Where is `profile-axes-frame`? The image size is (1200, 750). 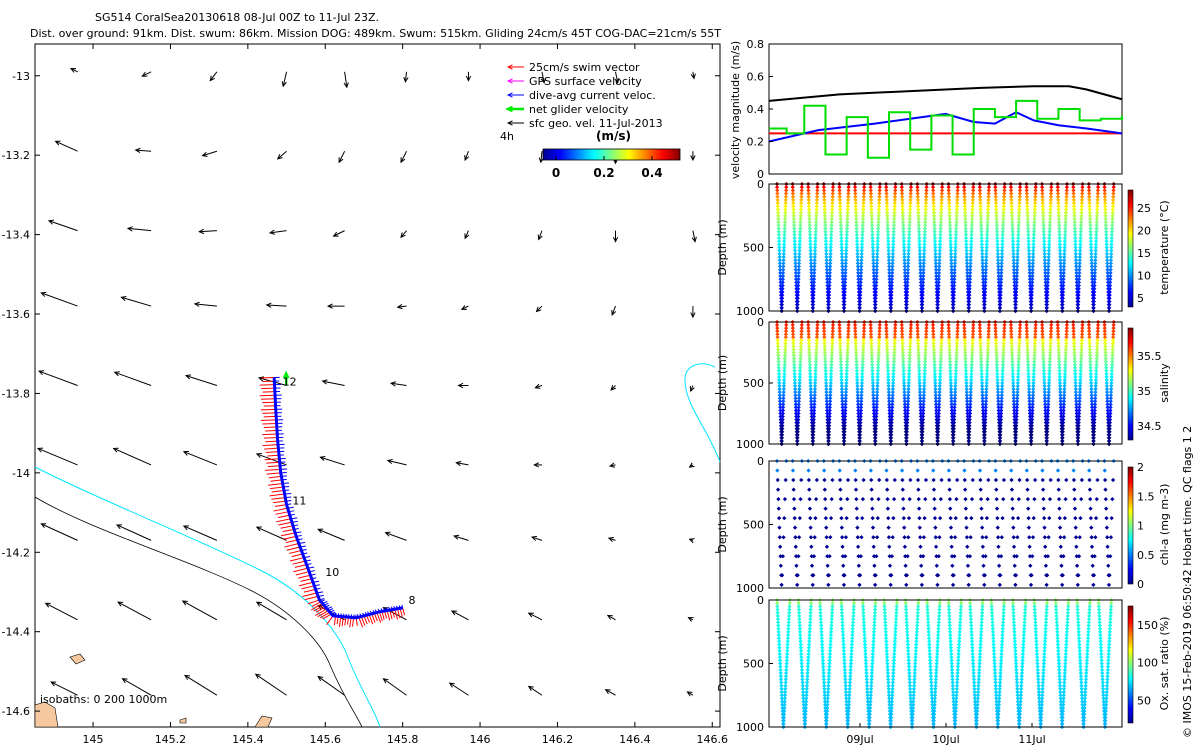
profile-axes-frame is located at coordinates (945, 383).